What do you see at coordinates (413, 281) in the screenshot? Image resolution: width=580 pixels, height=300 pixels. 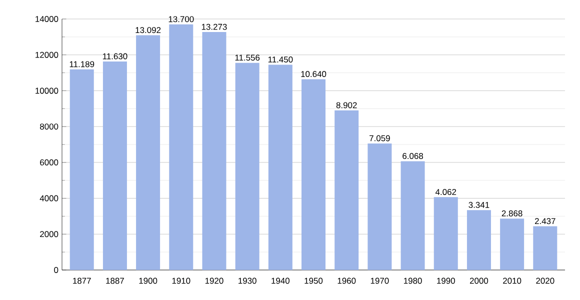 I see `x-tick-label: 1980` at bounding box center [413, 281].